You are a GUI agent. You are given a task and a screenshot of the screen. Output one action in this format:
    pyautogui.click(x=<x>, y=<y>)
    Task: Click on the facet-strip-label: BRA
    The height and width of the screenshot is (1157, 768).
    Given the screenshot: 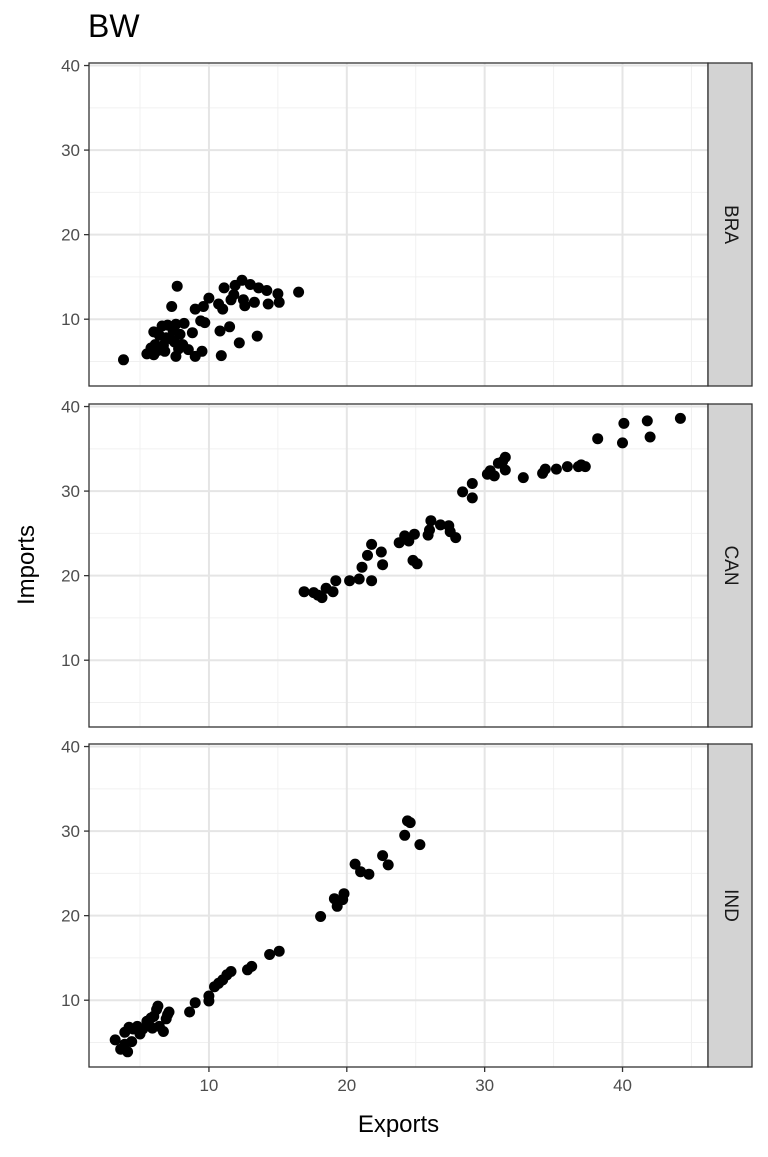 What is the action you would take?
    pyautogui.click(x=730, y=224)
    